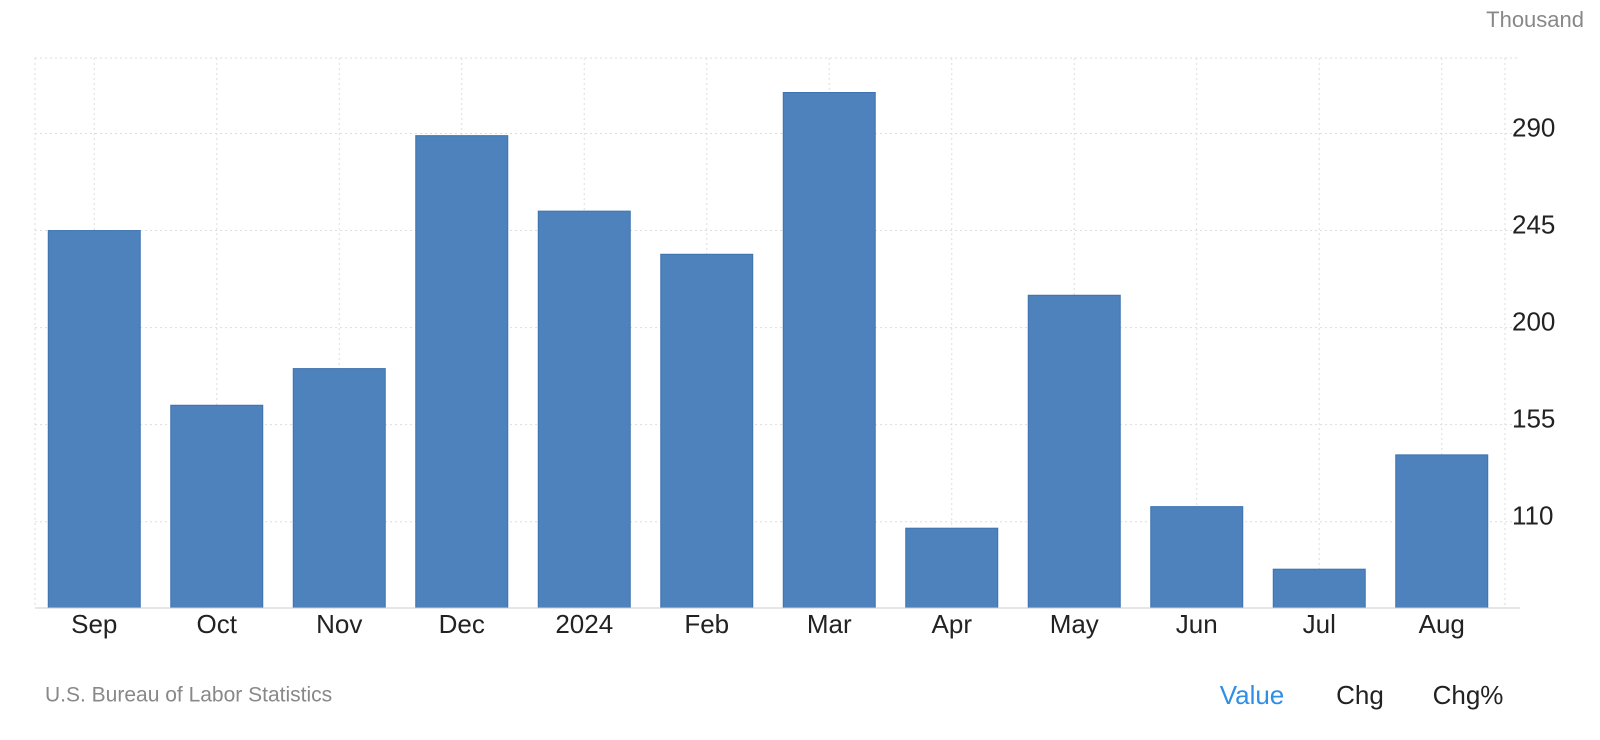 This screenshot has width=1600, height=740. I want to click on value-button: Value, so click(1252, 695).